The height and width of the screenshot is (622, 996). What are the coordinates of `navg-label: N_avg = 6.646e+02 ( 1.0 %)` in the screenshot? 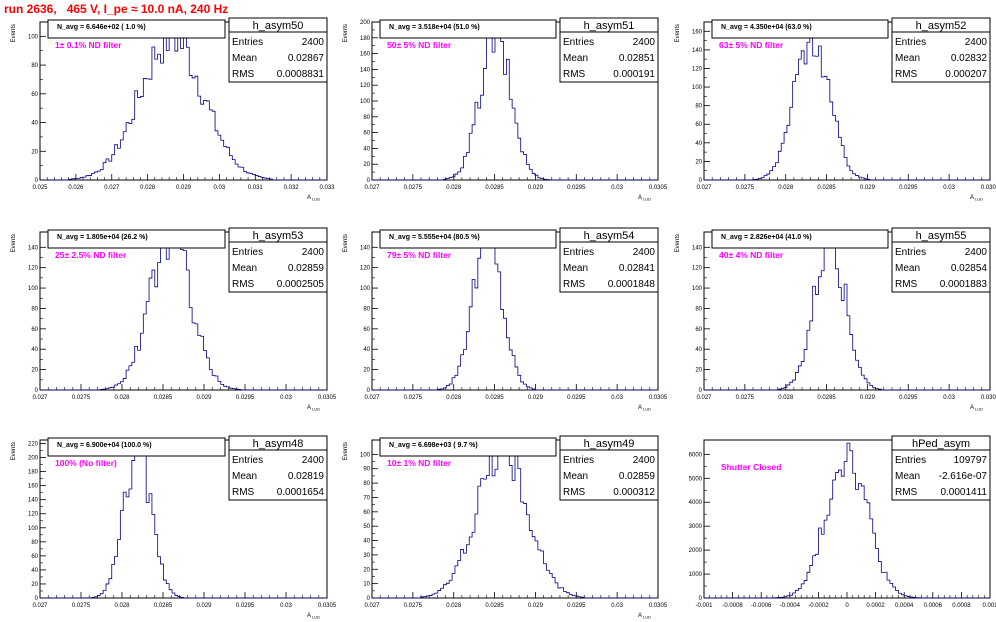 It's located at (101, 27).